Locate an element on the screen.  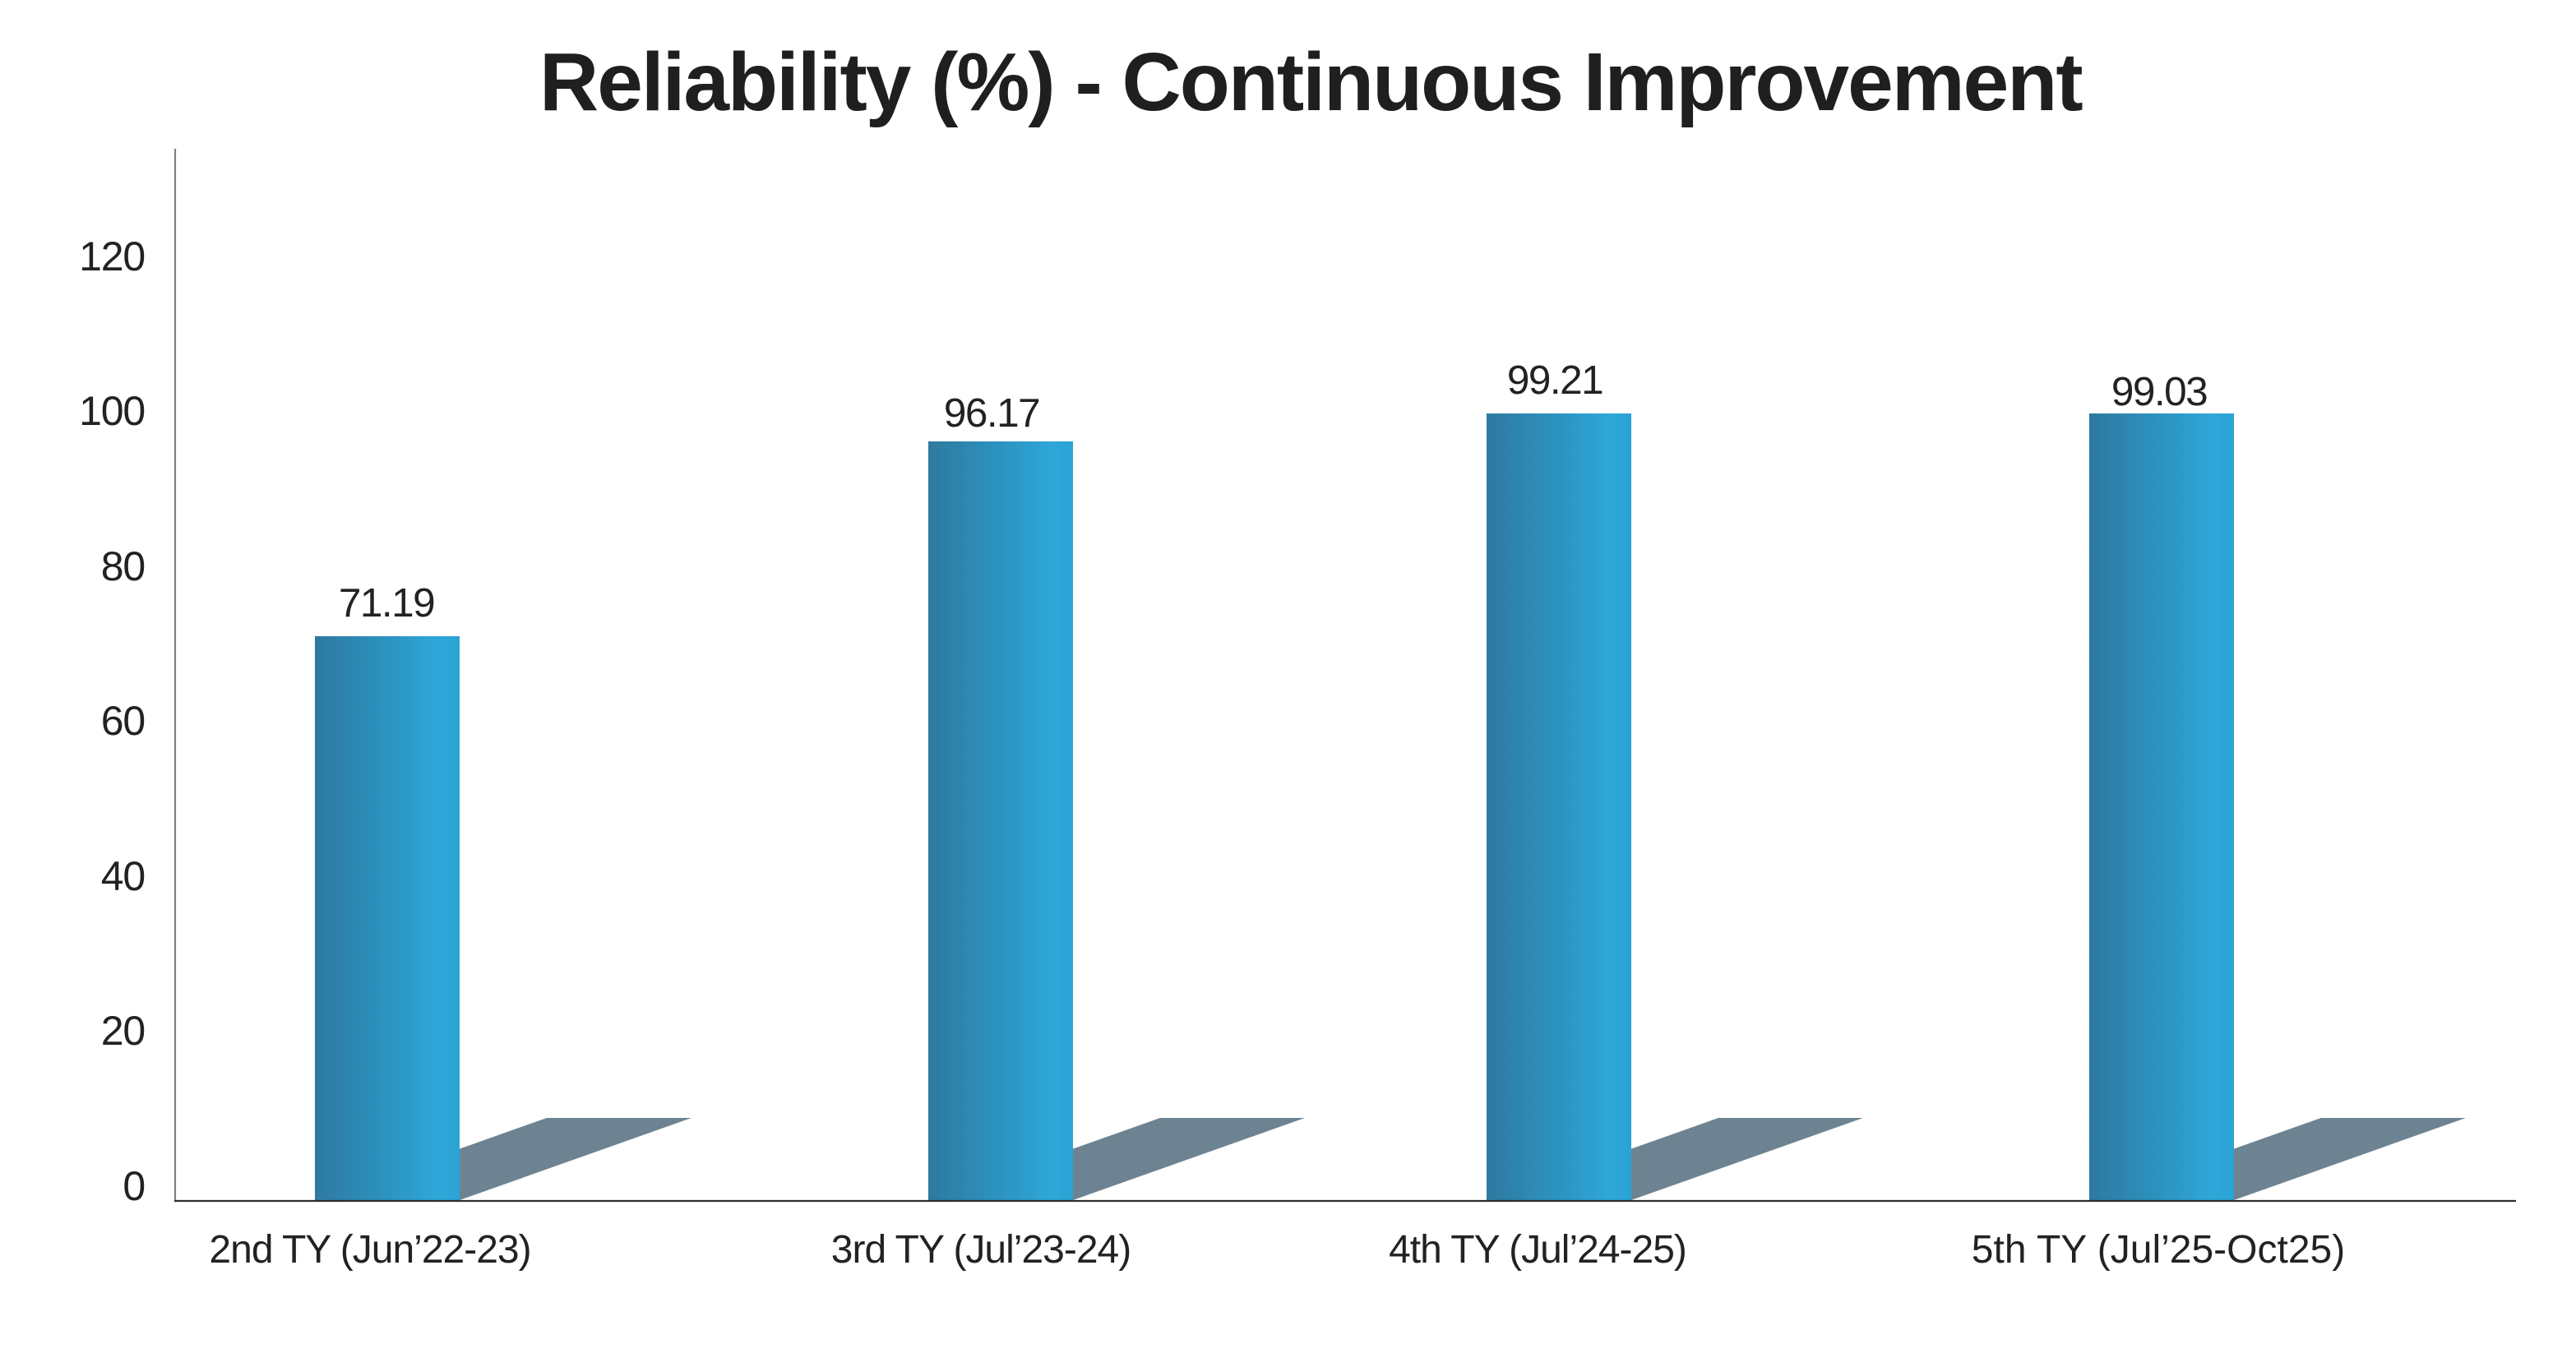
svg-text: 99.21 is located at coordinates (1554, 380).